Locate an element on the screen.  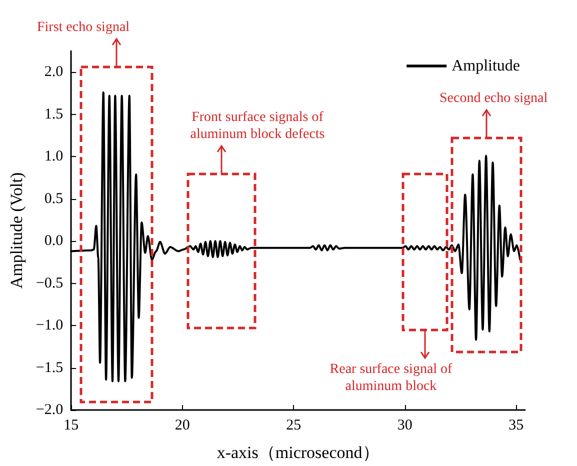
x-tick-label: 30 is located at coordinates (404, 426).